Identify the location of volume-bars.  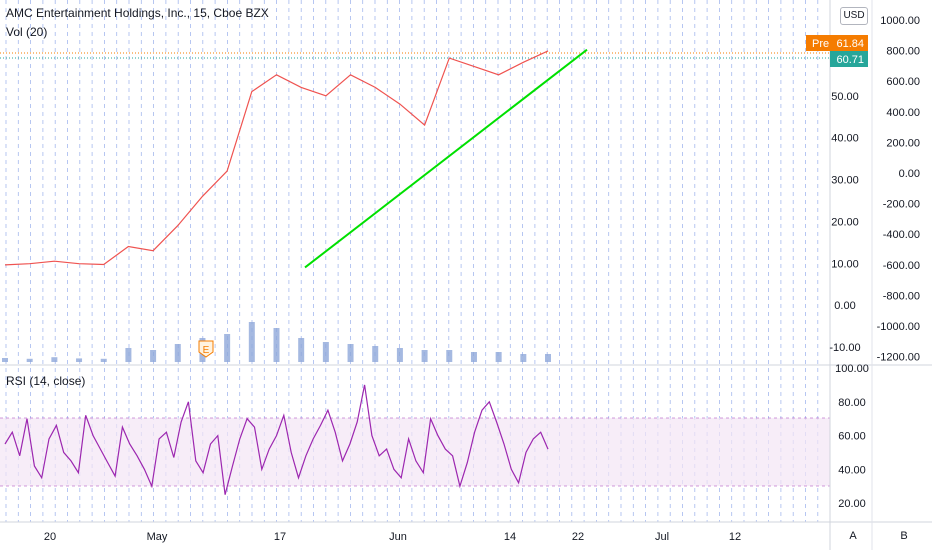
(276, 342).